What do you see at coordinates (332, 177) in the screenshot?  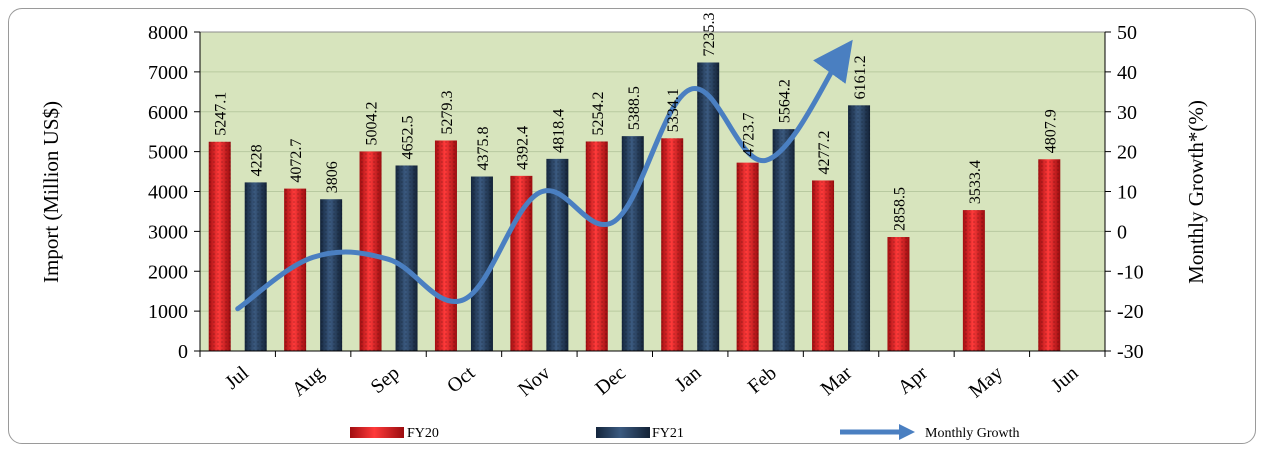 I see `data-label-fy21: 3806` at bounding box center [332, 177].